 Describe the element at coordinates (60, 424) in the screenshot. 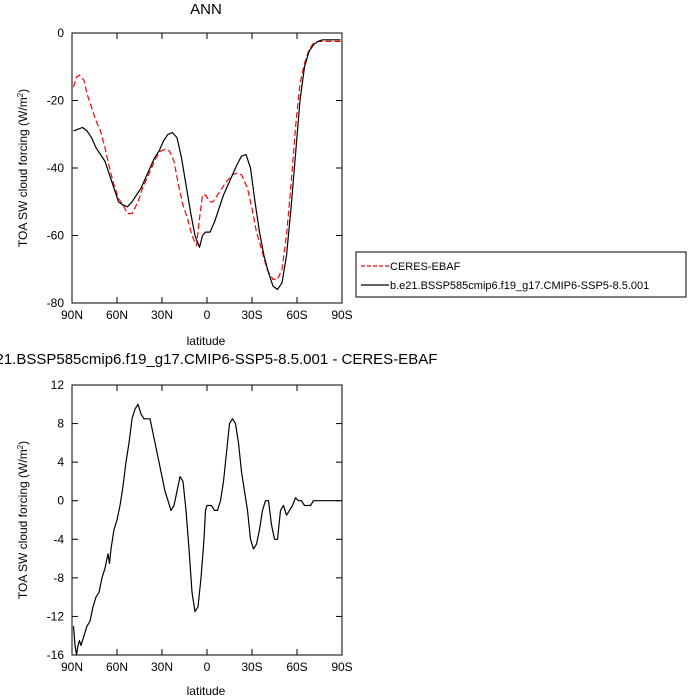

I see `lower-y-tick-label: 8` at that location.